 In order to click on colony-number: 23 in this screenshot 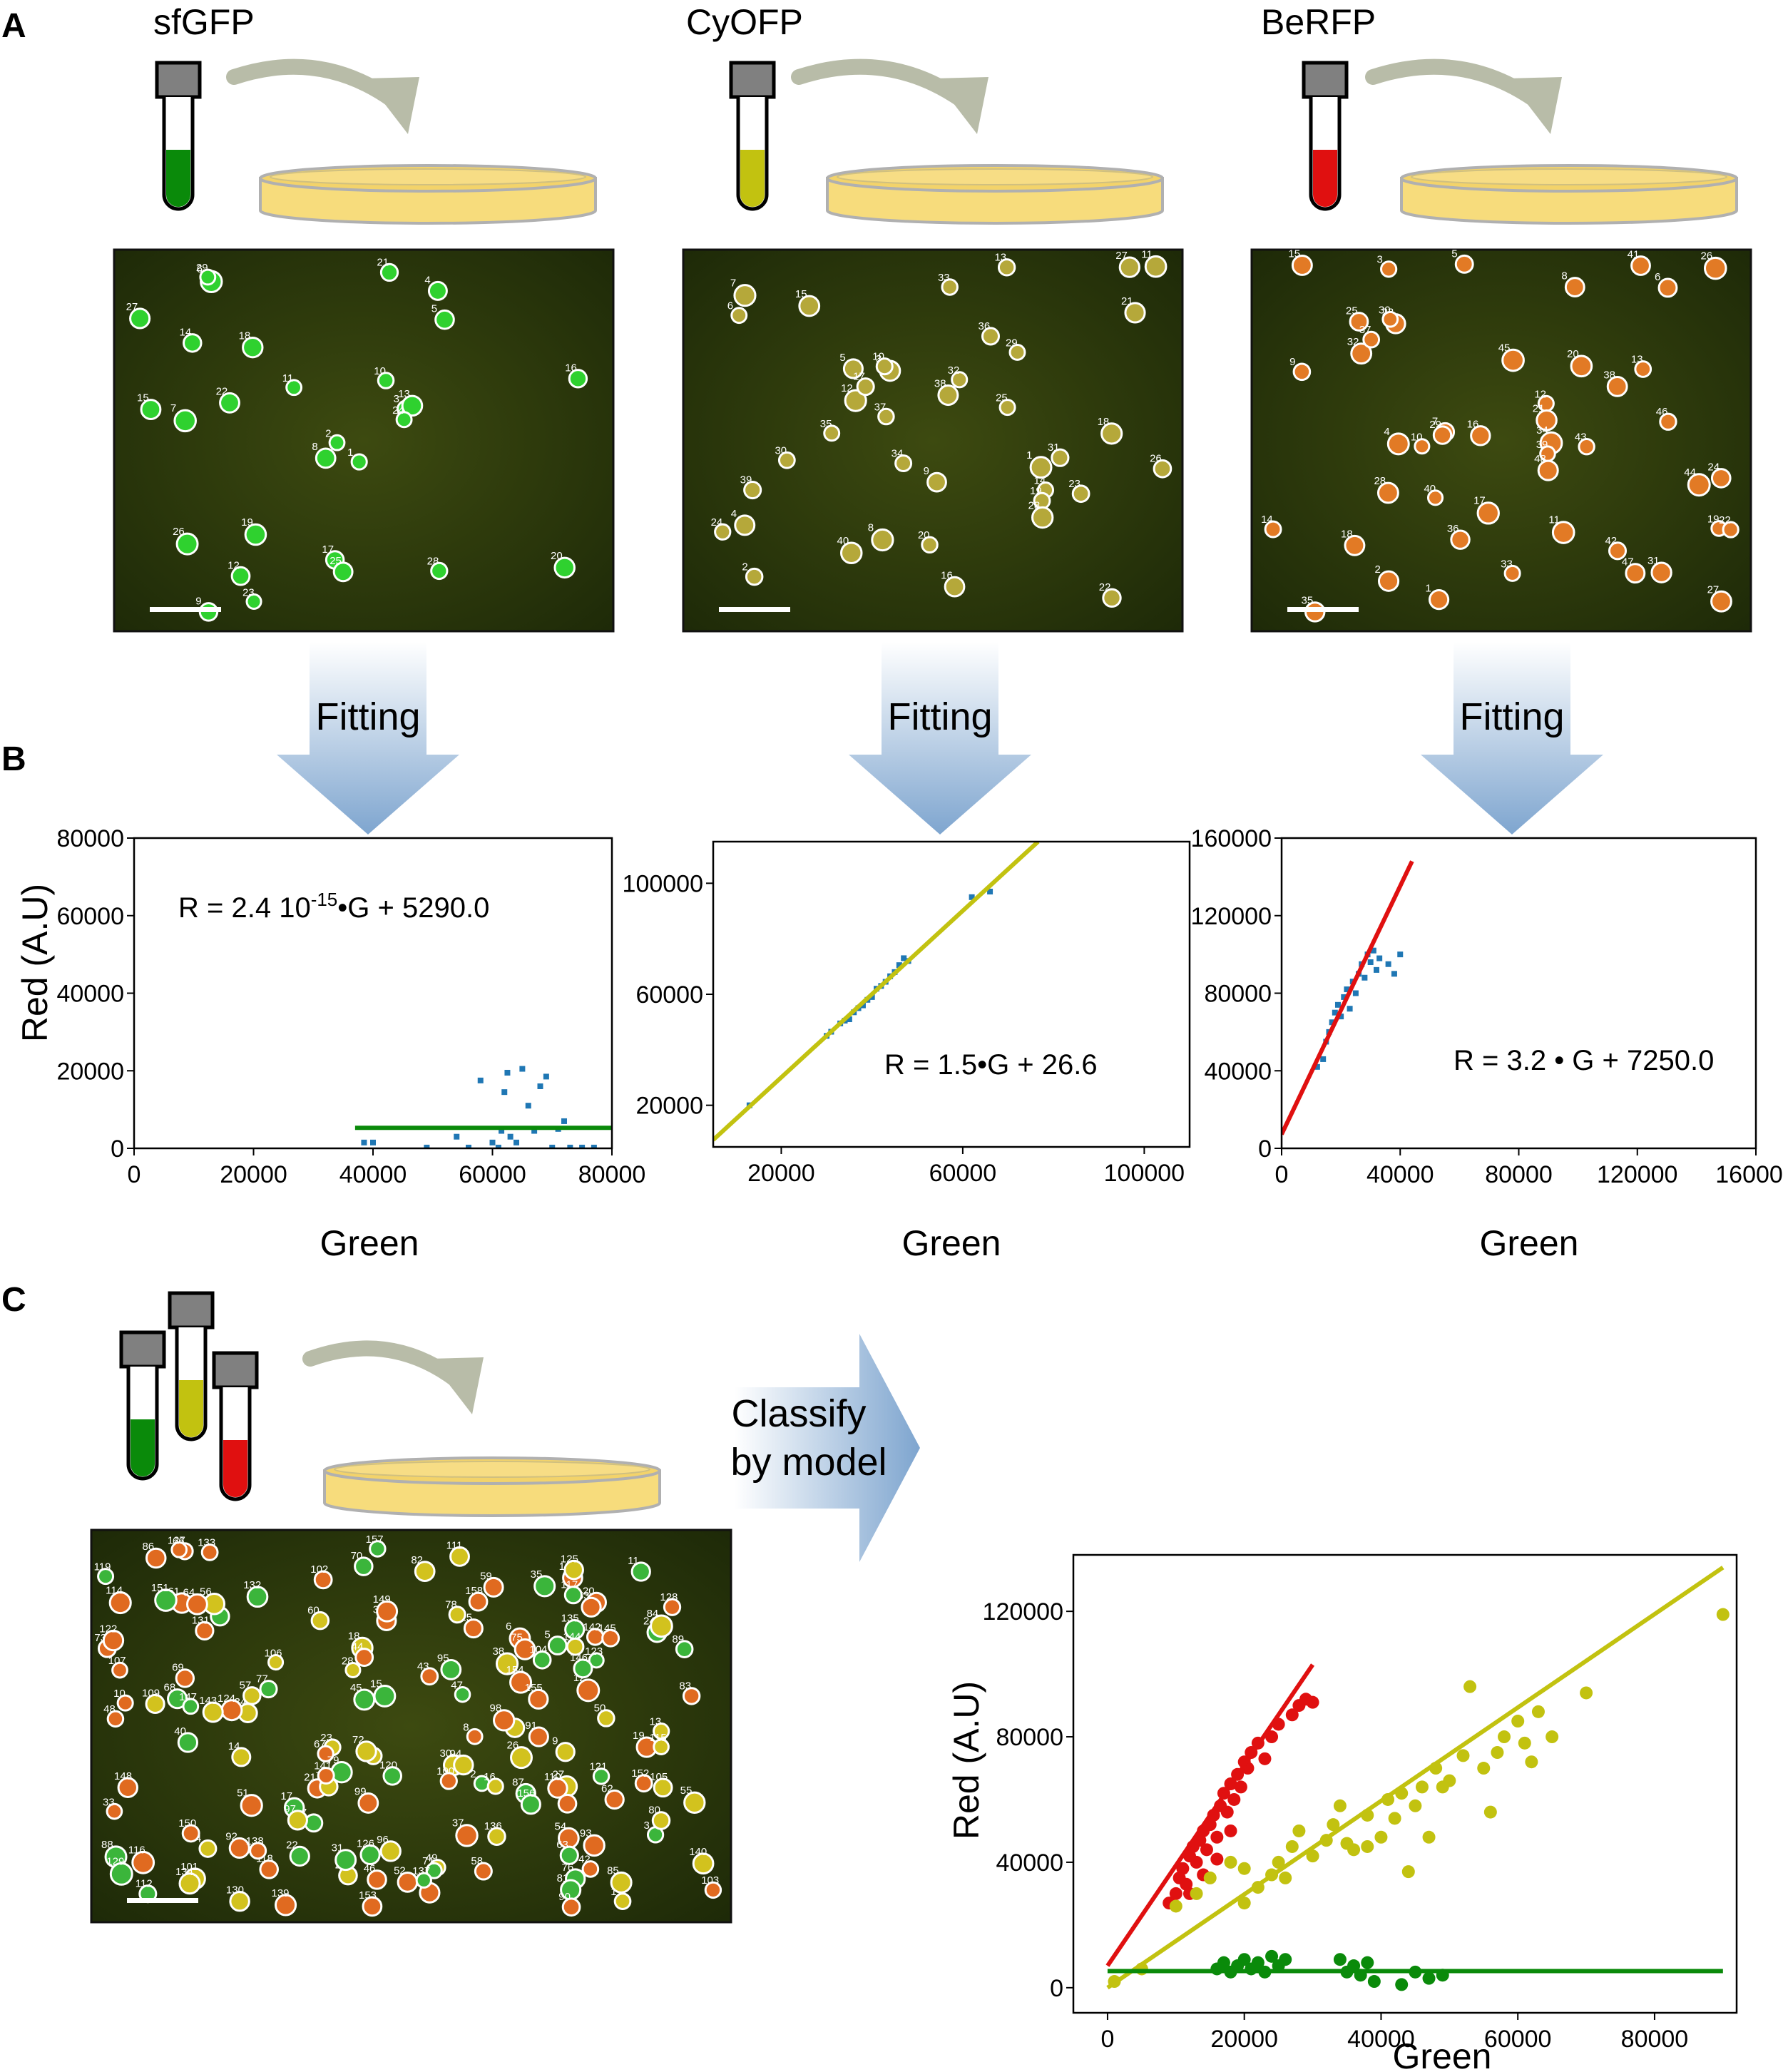, I will do `click(326, 1738)`.